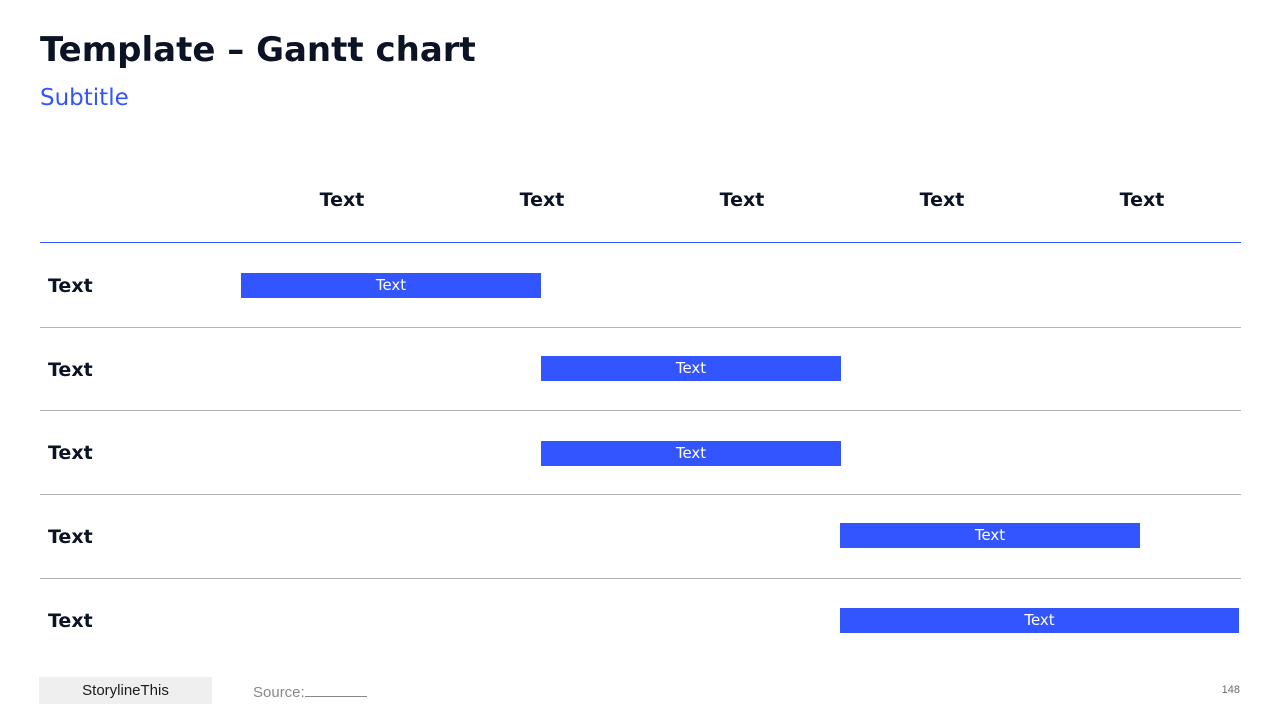  I want to click on brand-label: StorylineThis, so click(125, 690).